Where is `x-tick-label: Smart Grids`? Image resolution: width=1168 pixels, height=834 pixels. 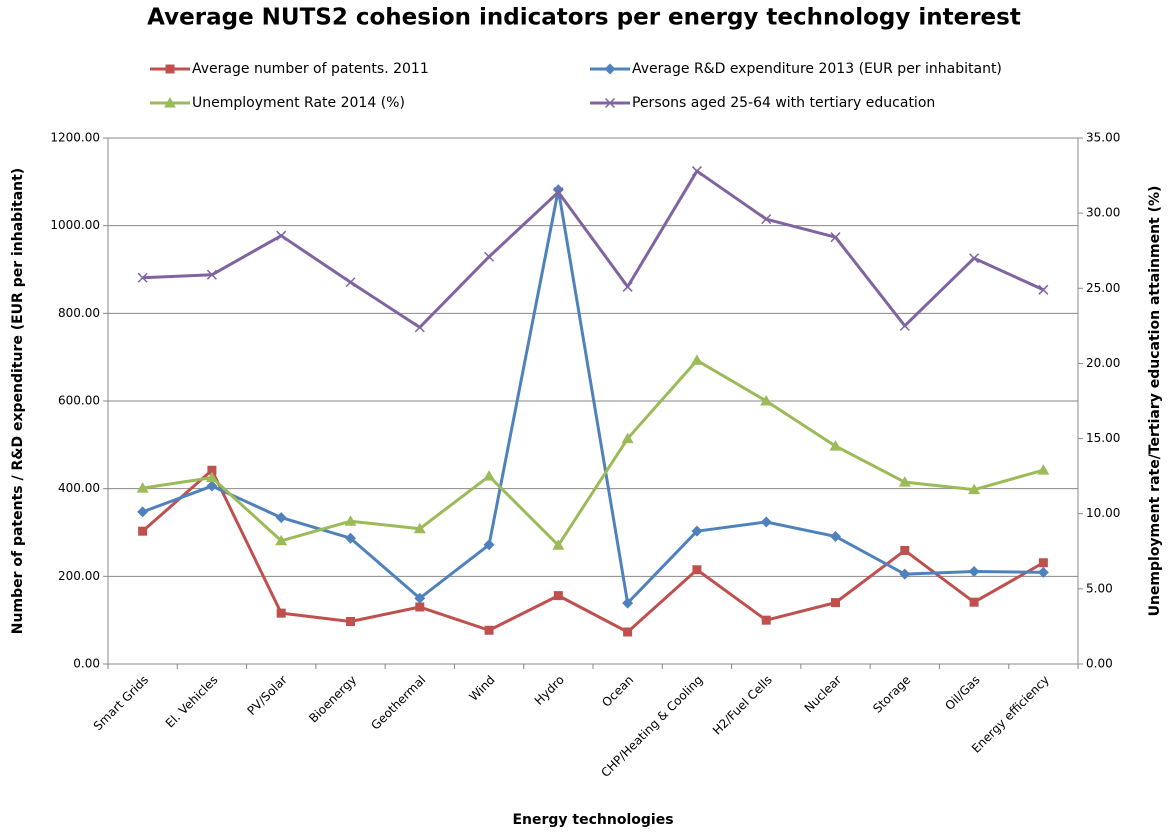
x-tick-label: Smart Grids is located at coordinates (121, 703).